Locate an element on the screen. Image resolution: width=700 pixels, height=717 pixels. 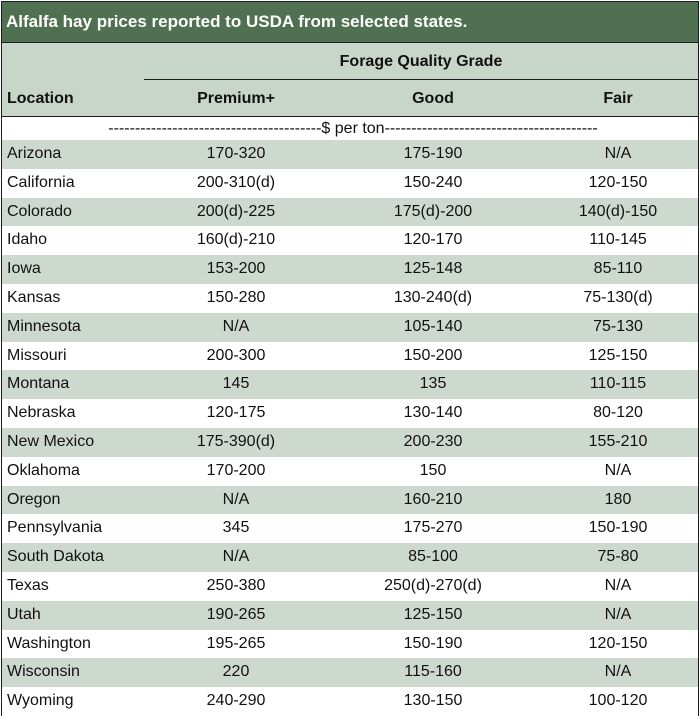
table-row: Utah 190-265 125-150 N/A is located at coordinates (350, 615).